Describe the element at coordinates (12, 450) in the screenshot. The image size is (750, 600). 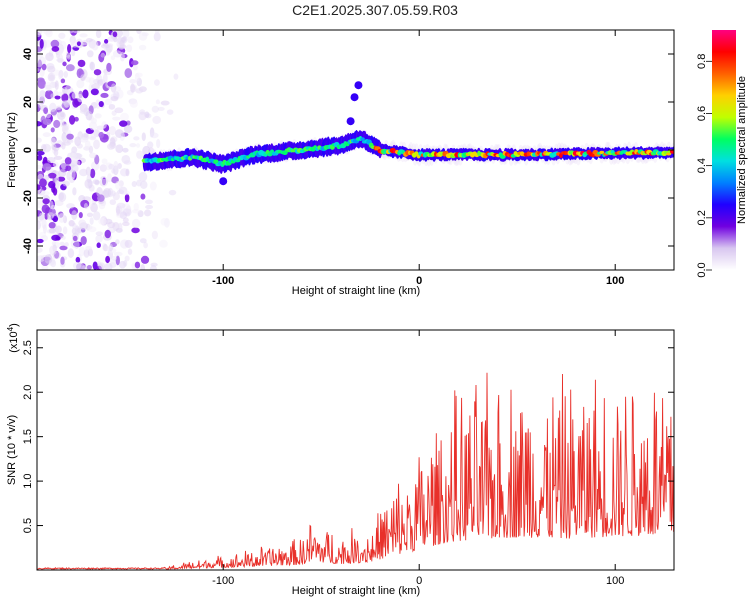
I see `snr-y-label: SNR (10 * v/v)` at that location.